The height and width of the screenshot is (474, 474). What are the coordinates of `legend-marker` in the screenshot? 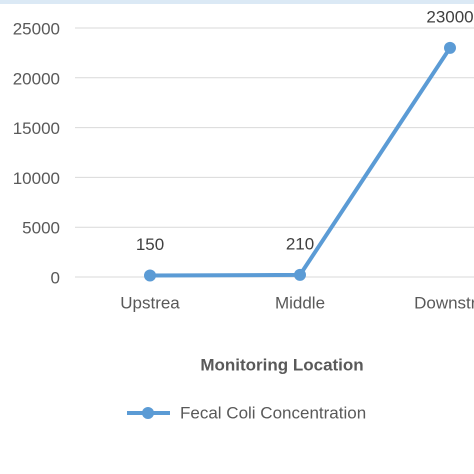 It's located at (148, 413).